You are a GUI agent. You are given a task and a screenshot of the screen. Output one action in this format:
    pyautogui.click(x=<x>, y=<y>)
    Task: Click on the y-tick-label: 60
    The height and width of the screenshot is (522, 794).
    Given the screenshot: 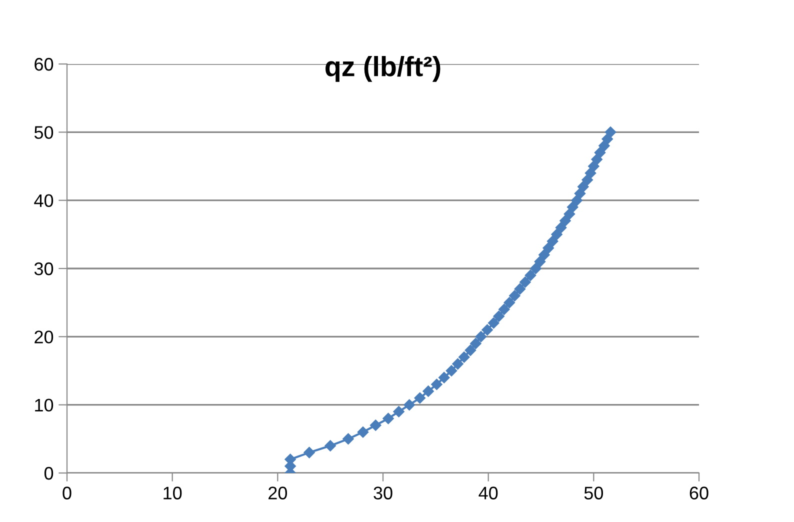 What is the action you would take?
    pyautogui.click(x=44, y=64)
    